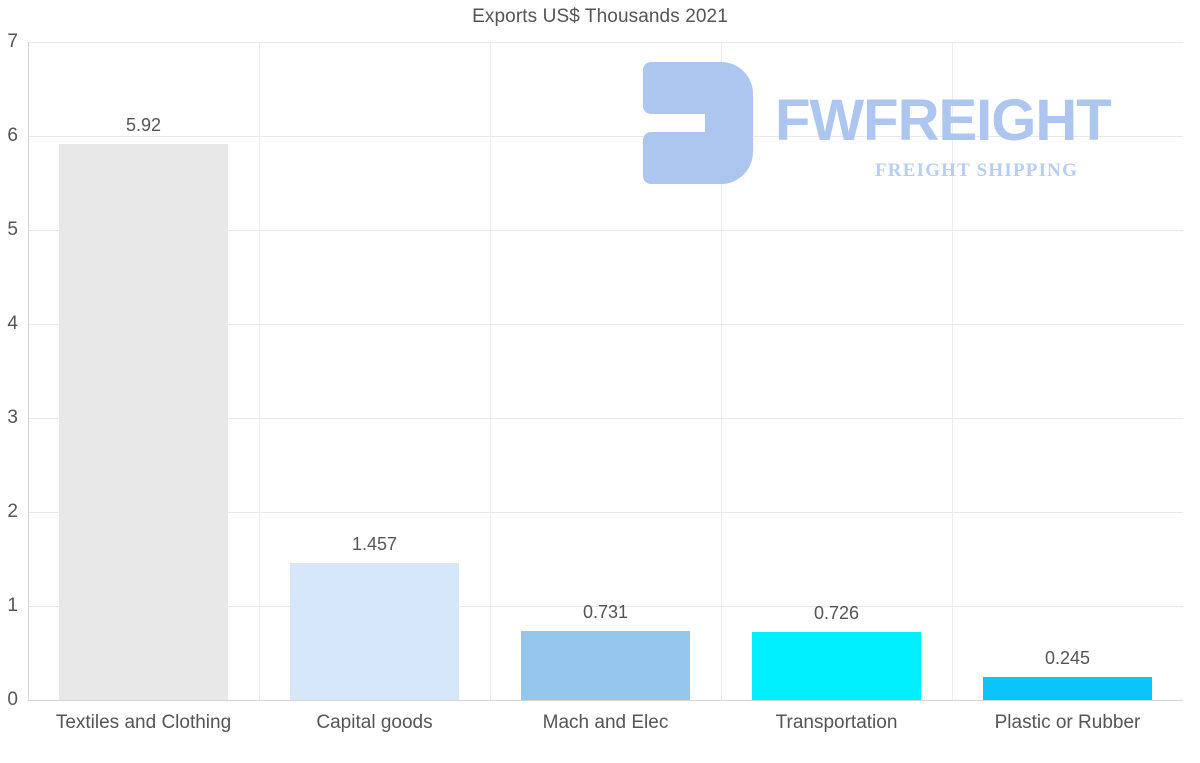 The width and height of the screenshot is (1200, 763). Describe the element at coordinates (12, 41) in the screenshot. I see `y-axis-tick-label: 7` at that location.